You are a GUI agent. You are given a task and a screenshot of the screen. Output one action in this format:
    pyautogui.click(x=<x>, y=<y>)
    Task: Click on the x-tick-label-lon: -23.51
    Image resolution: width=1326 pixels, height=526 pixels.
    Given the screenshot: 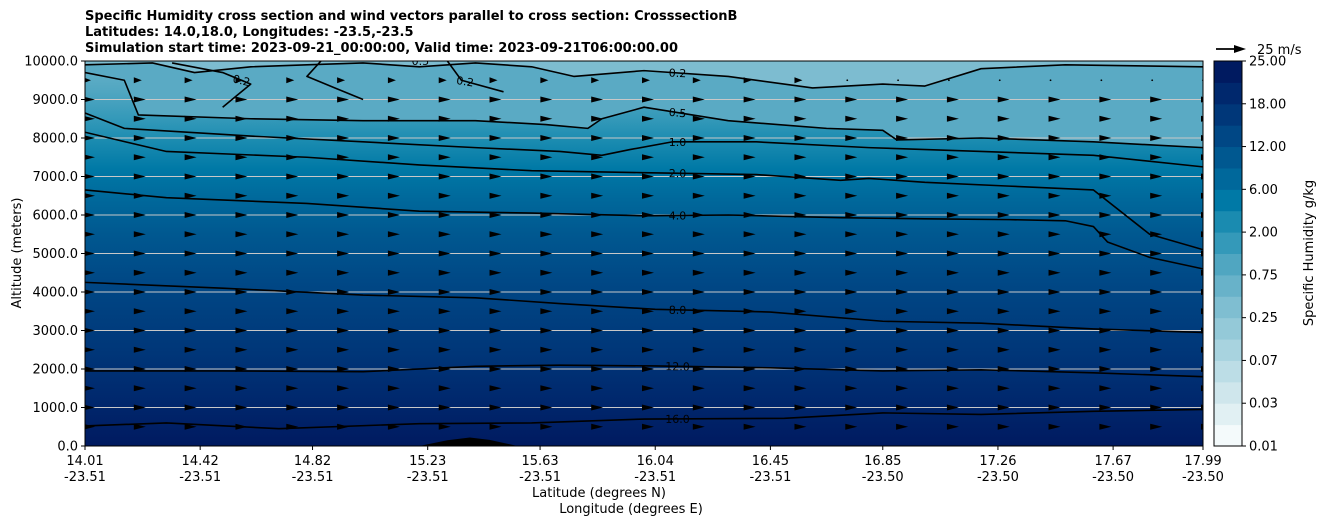 What is the action you would take?
    pyautogui.click(x=540, y=477)
    